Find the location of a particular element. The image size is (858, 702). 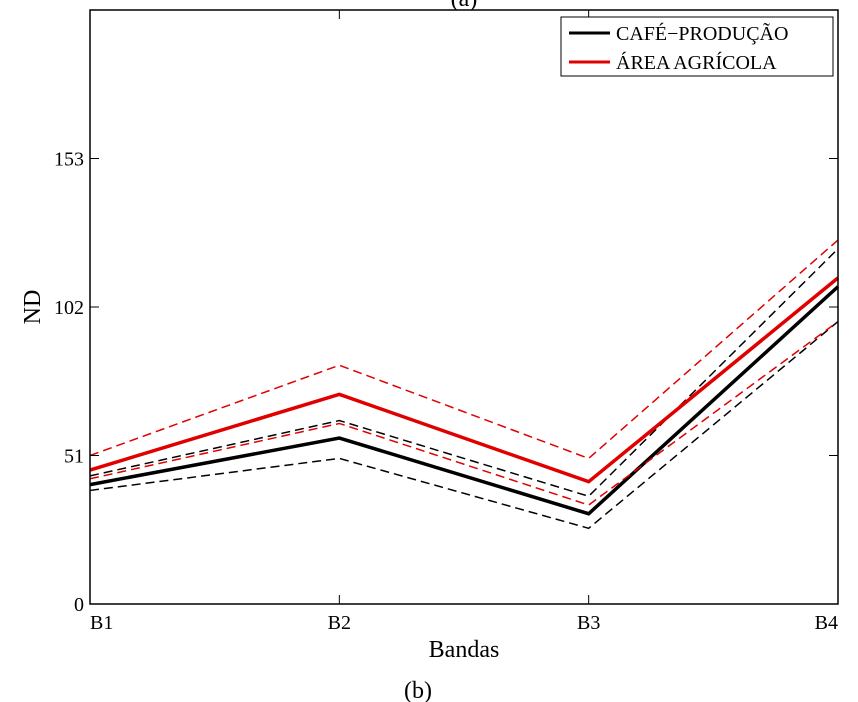

x-tick-label-b4: B4 is located at coordinates (826, 623).